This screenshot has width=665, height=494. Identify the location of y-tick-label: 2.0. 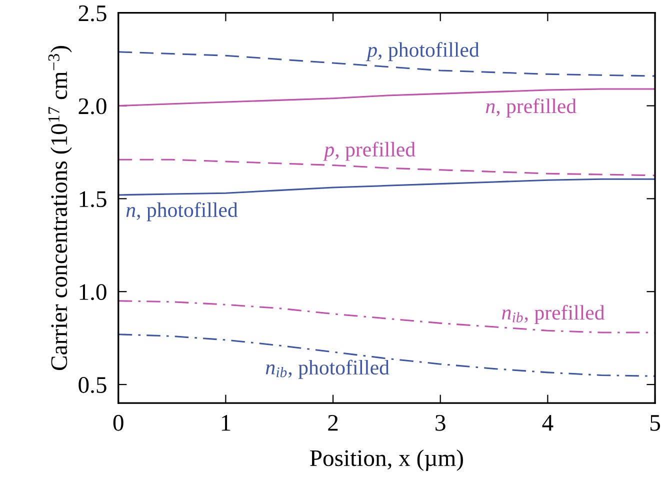
(92, 106).